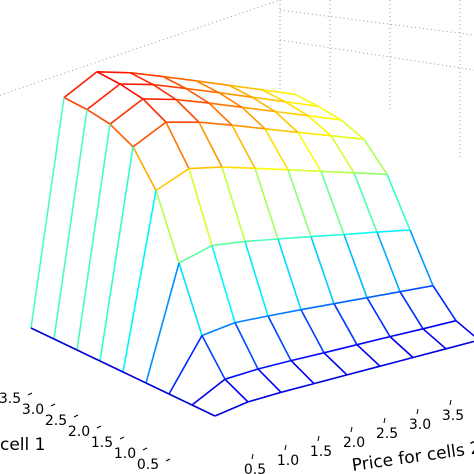  What do you see at coordinates (125, 454) in the screenshot?
I see `x-tick-label: 1.0` at bounding box center [125, 454].